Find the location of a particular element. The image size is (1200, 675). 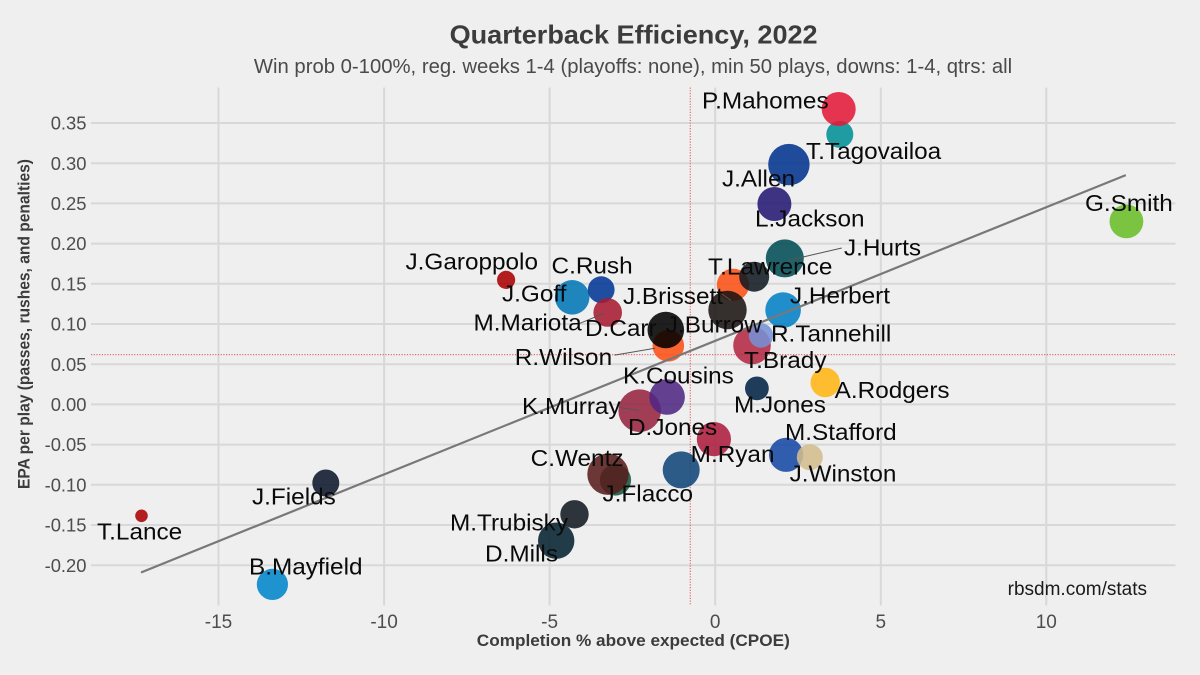

svg-text: A.Rodgers is located at coordinates (892, 390).